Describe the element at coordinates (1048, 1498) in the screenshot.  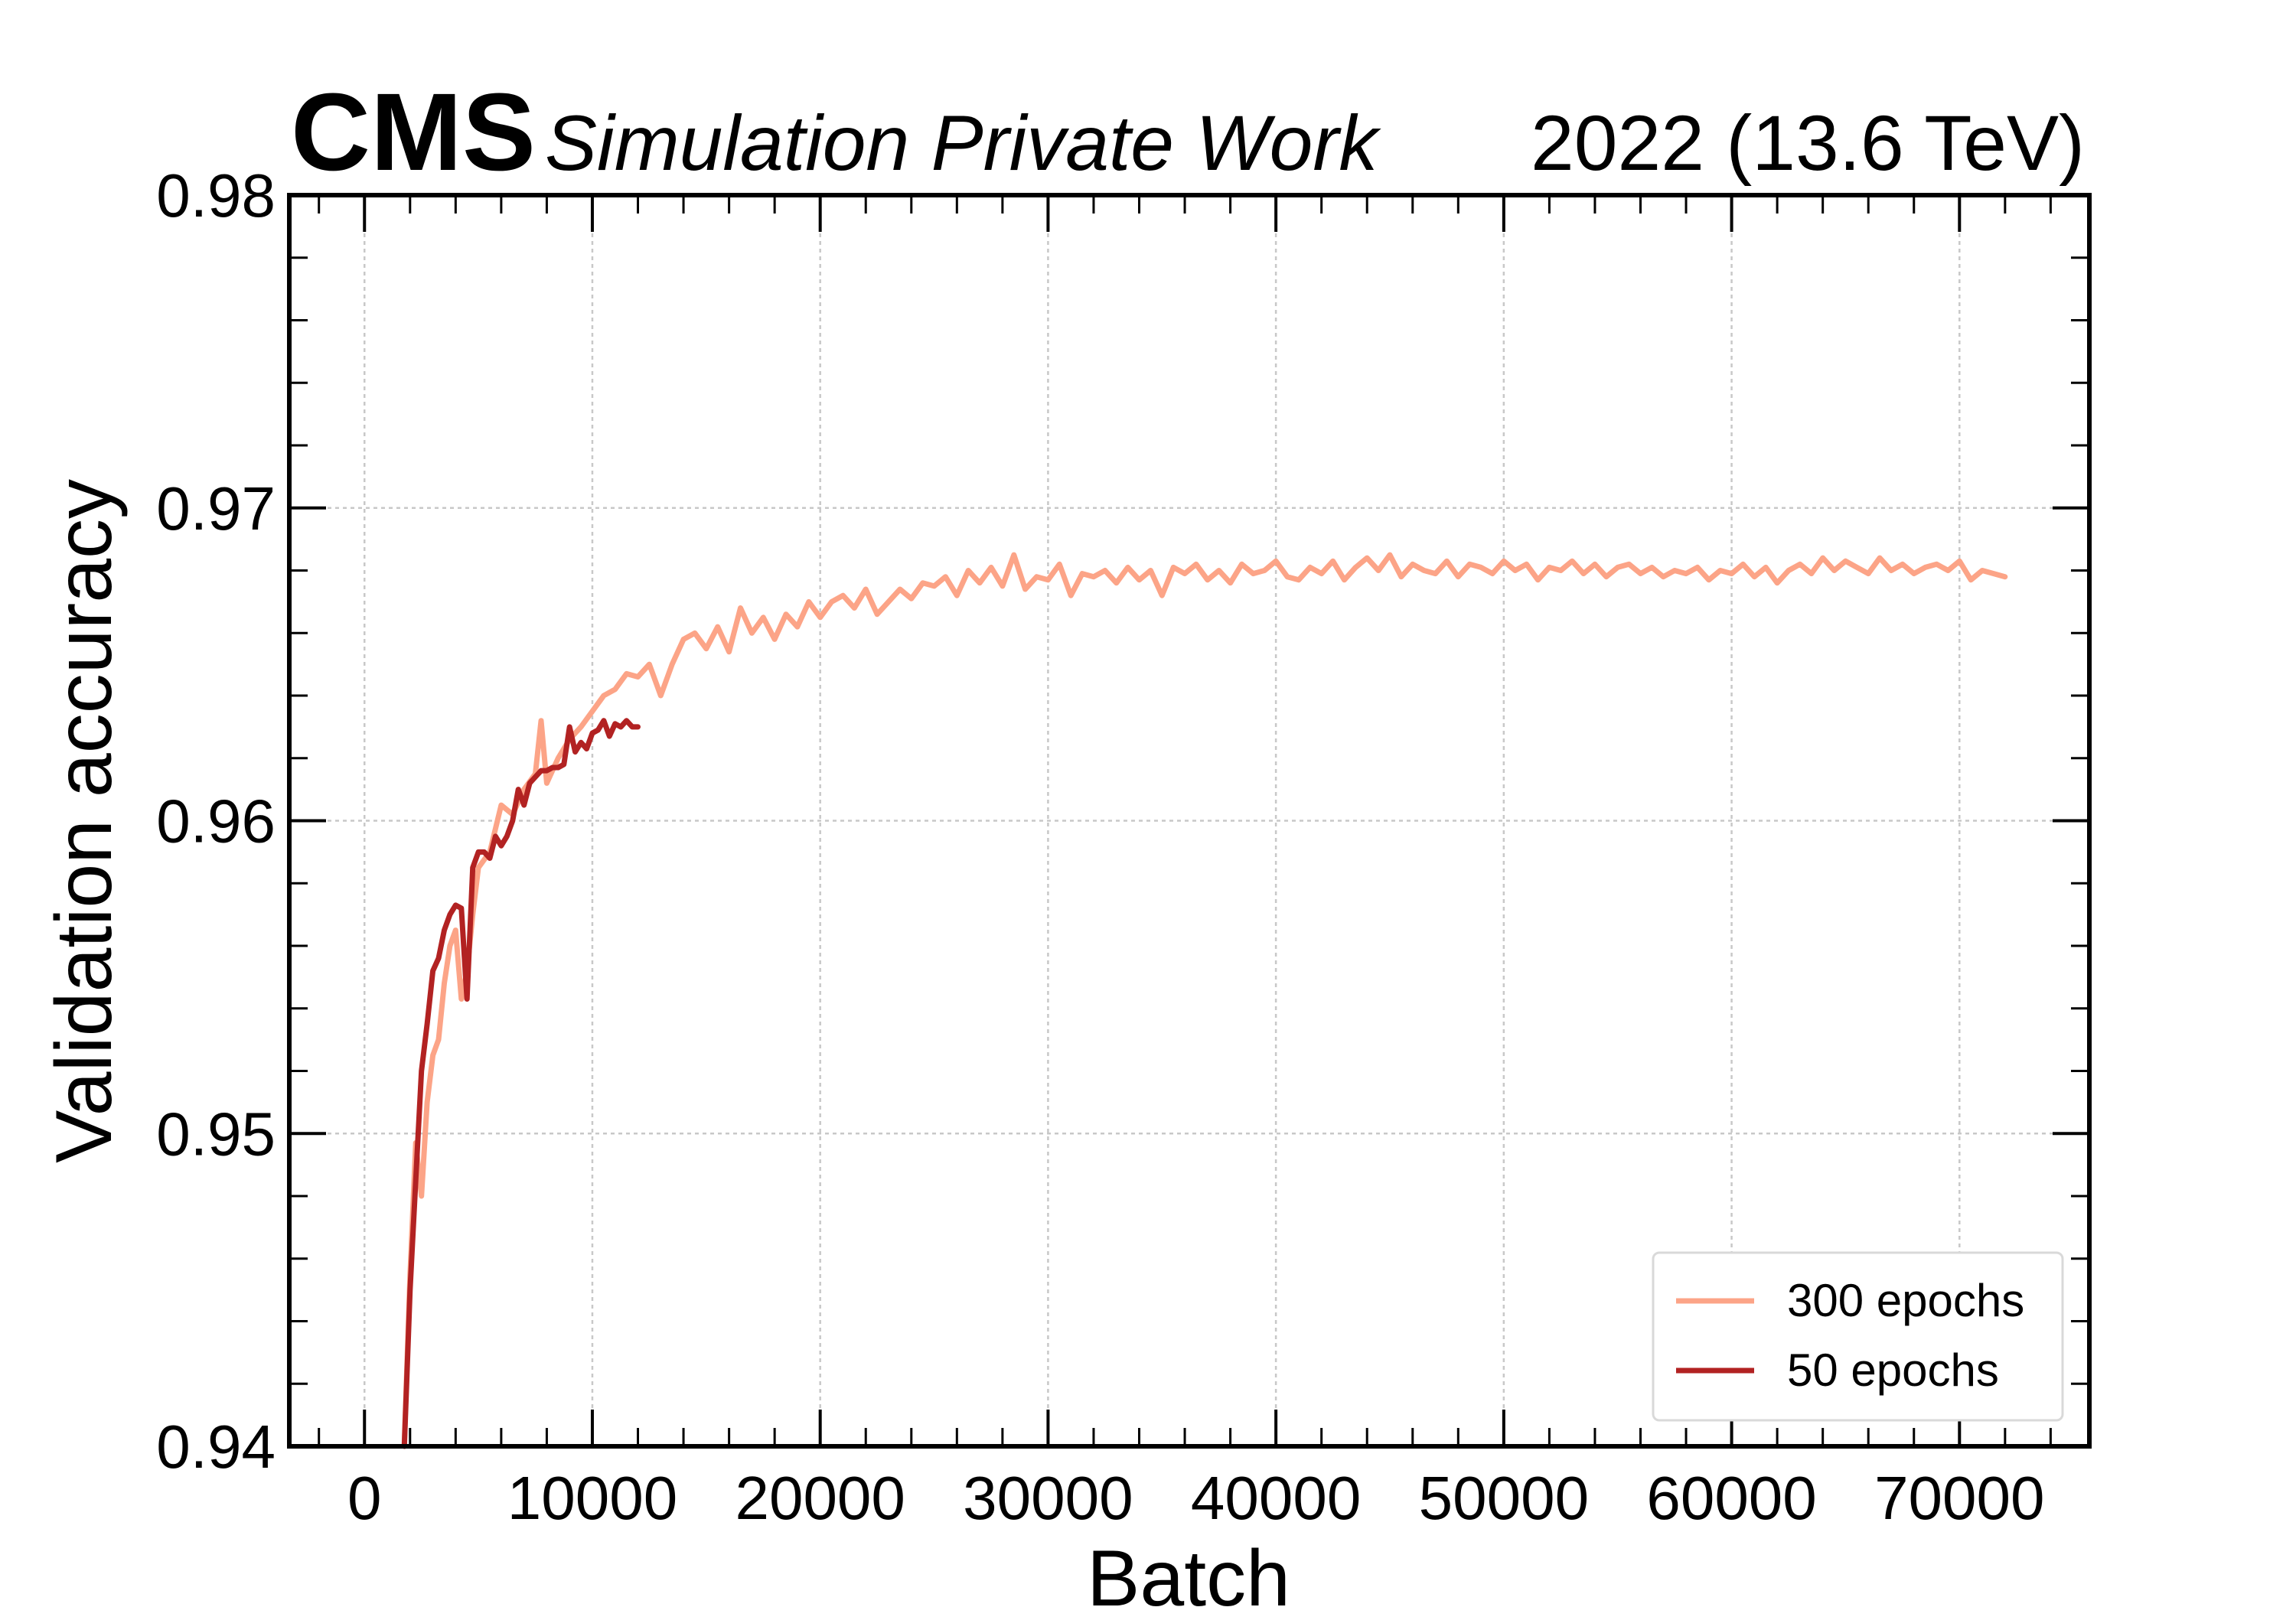
I see `x-tick-label: 30000` at that location.